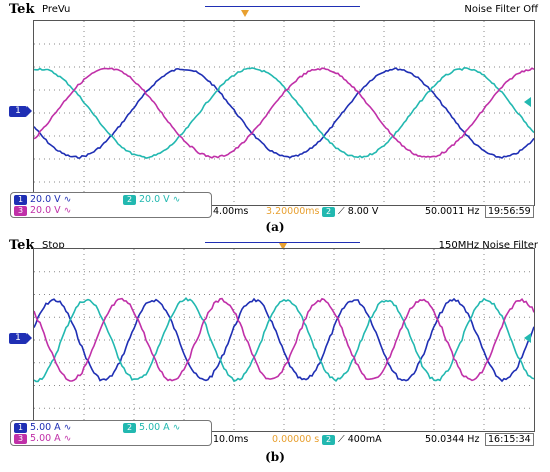 This screenshot has width=550, height=472. I want to click on ch2-scale: 20.0 V, so click(154, 199).